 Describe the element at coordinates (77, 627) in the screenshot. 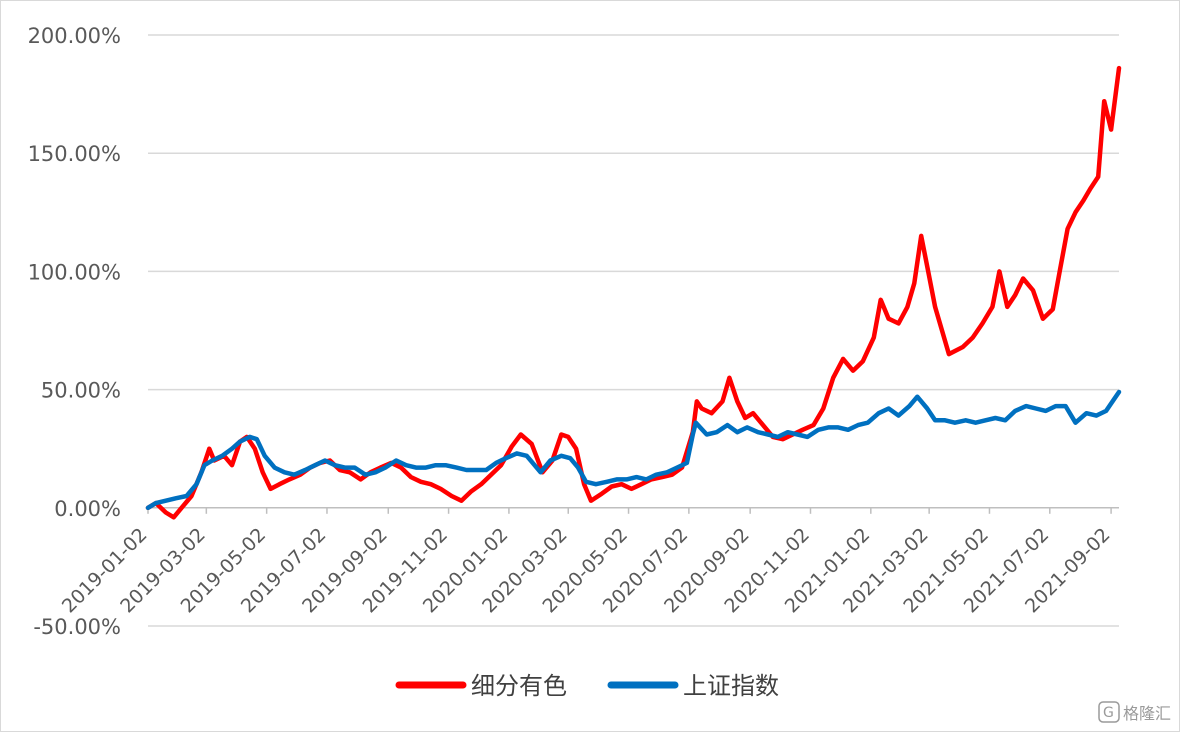

I see `y-tick-label: -50.00%` at that location.